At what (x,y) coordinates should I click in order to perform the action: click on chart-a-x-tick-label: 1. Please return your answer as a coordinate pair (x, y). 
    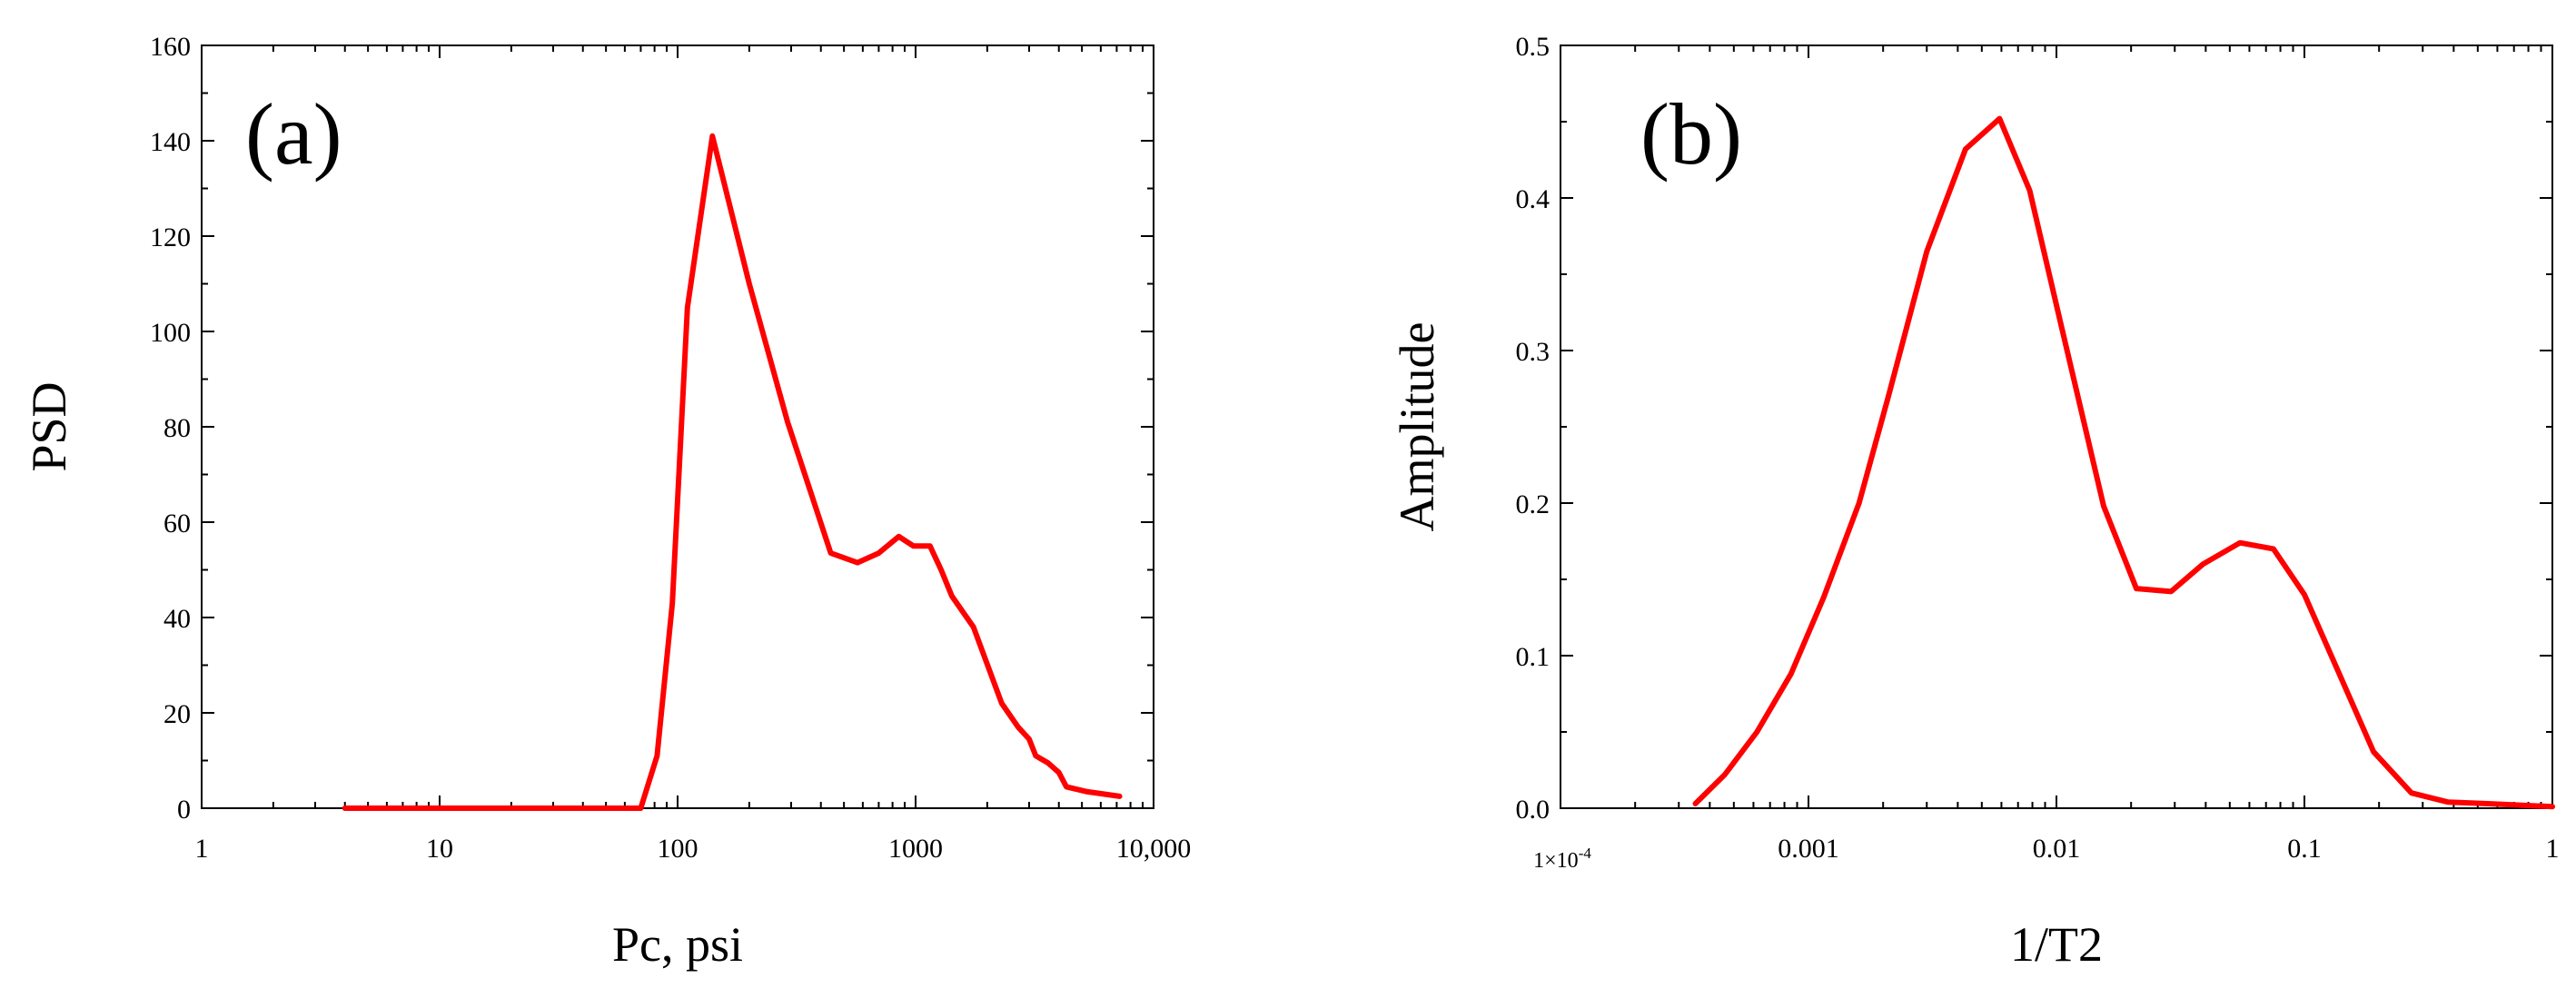
    Looking at the image, I should click on (202, 849).